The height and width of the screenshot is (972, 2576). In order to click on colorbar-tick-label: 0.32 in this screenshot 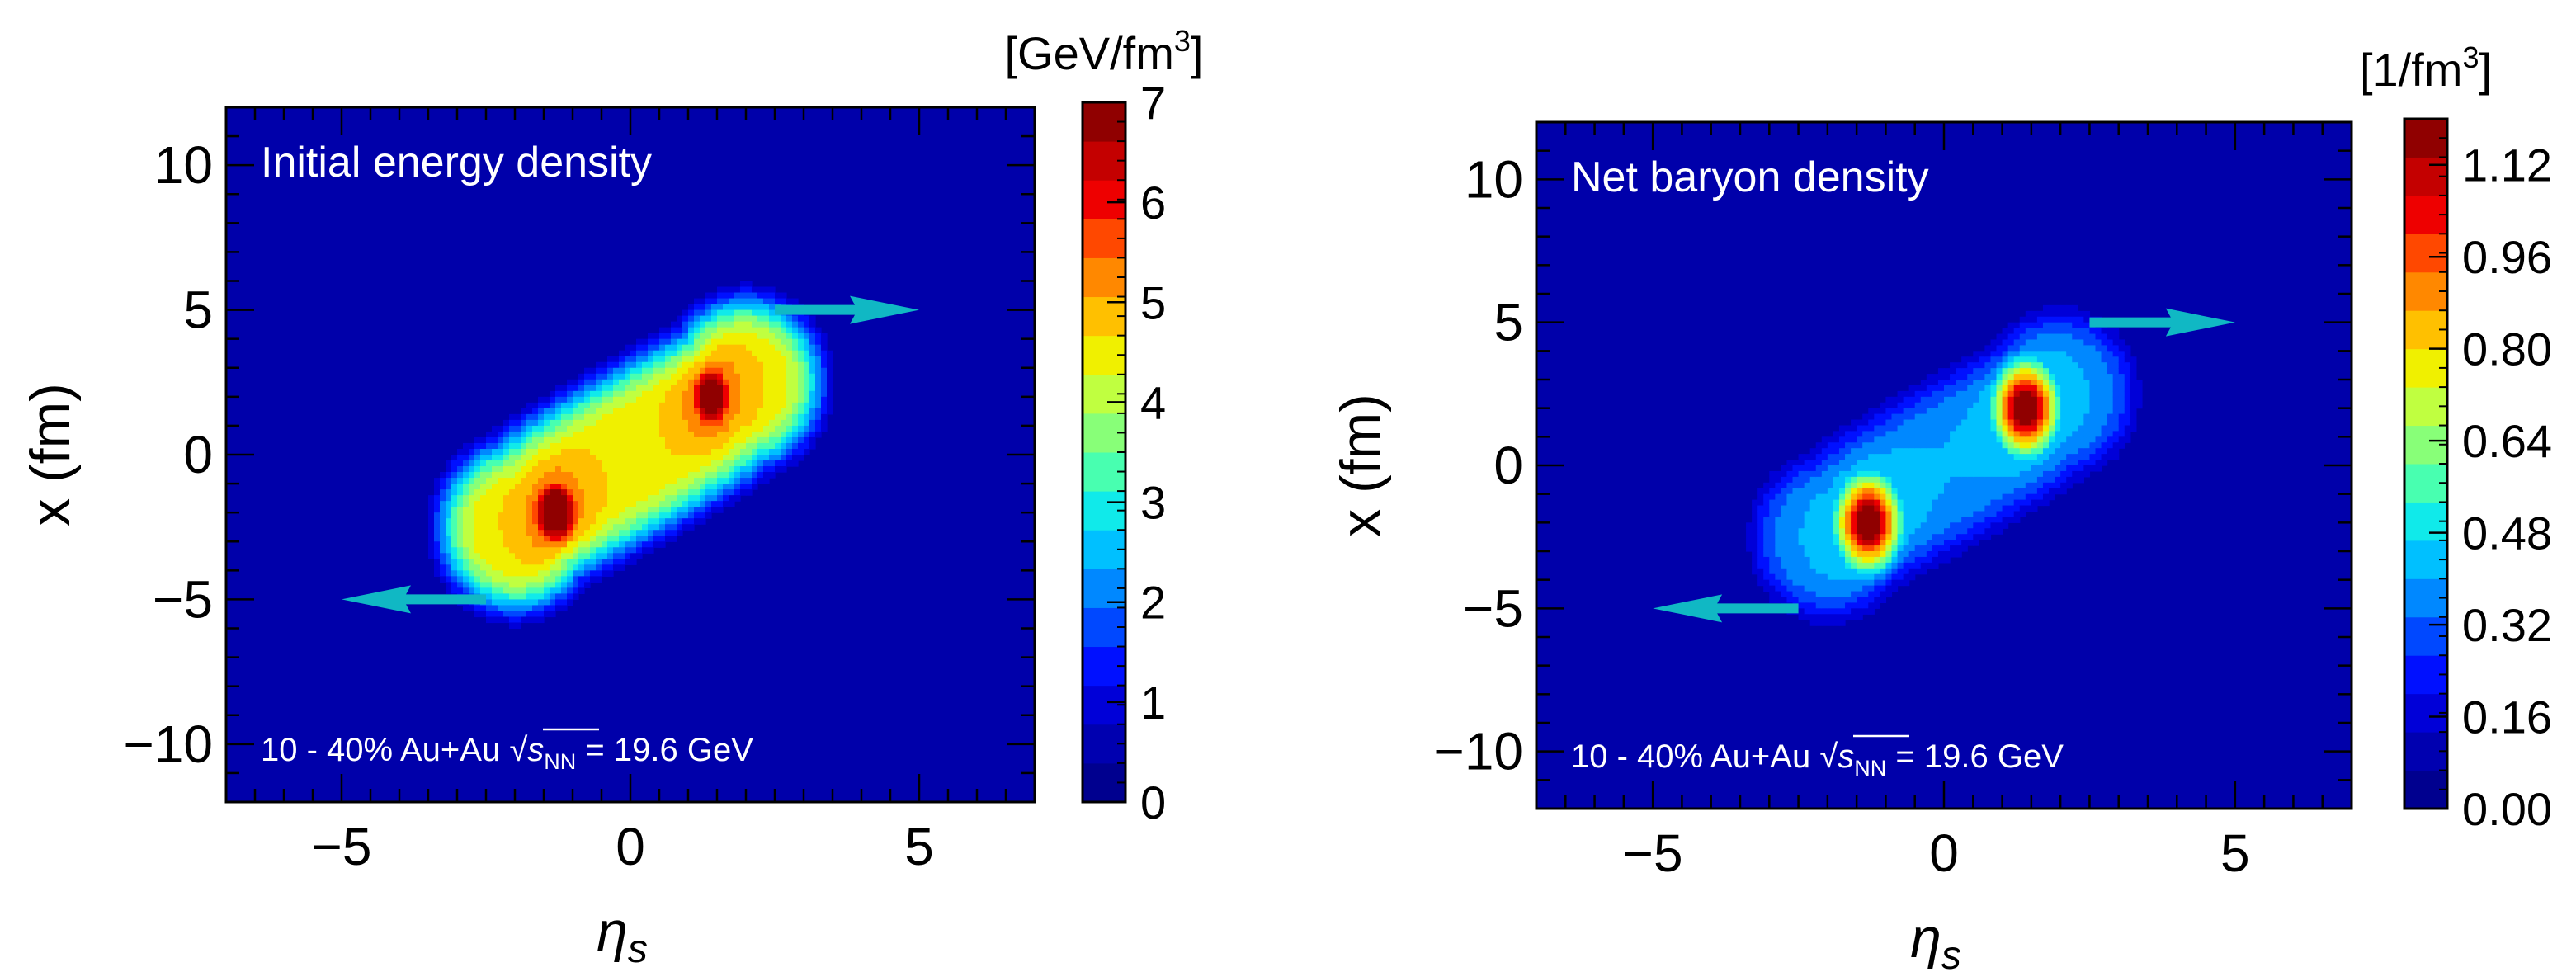, I will do `click(2507, 625)`.